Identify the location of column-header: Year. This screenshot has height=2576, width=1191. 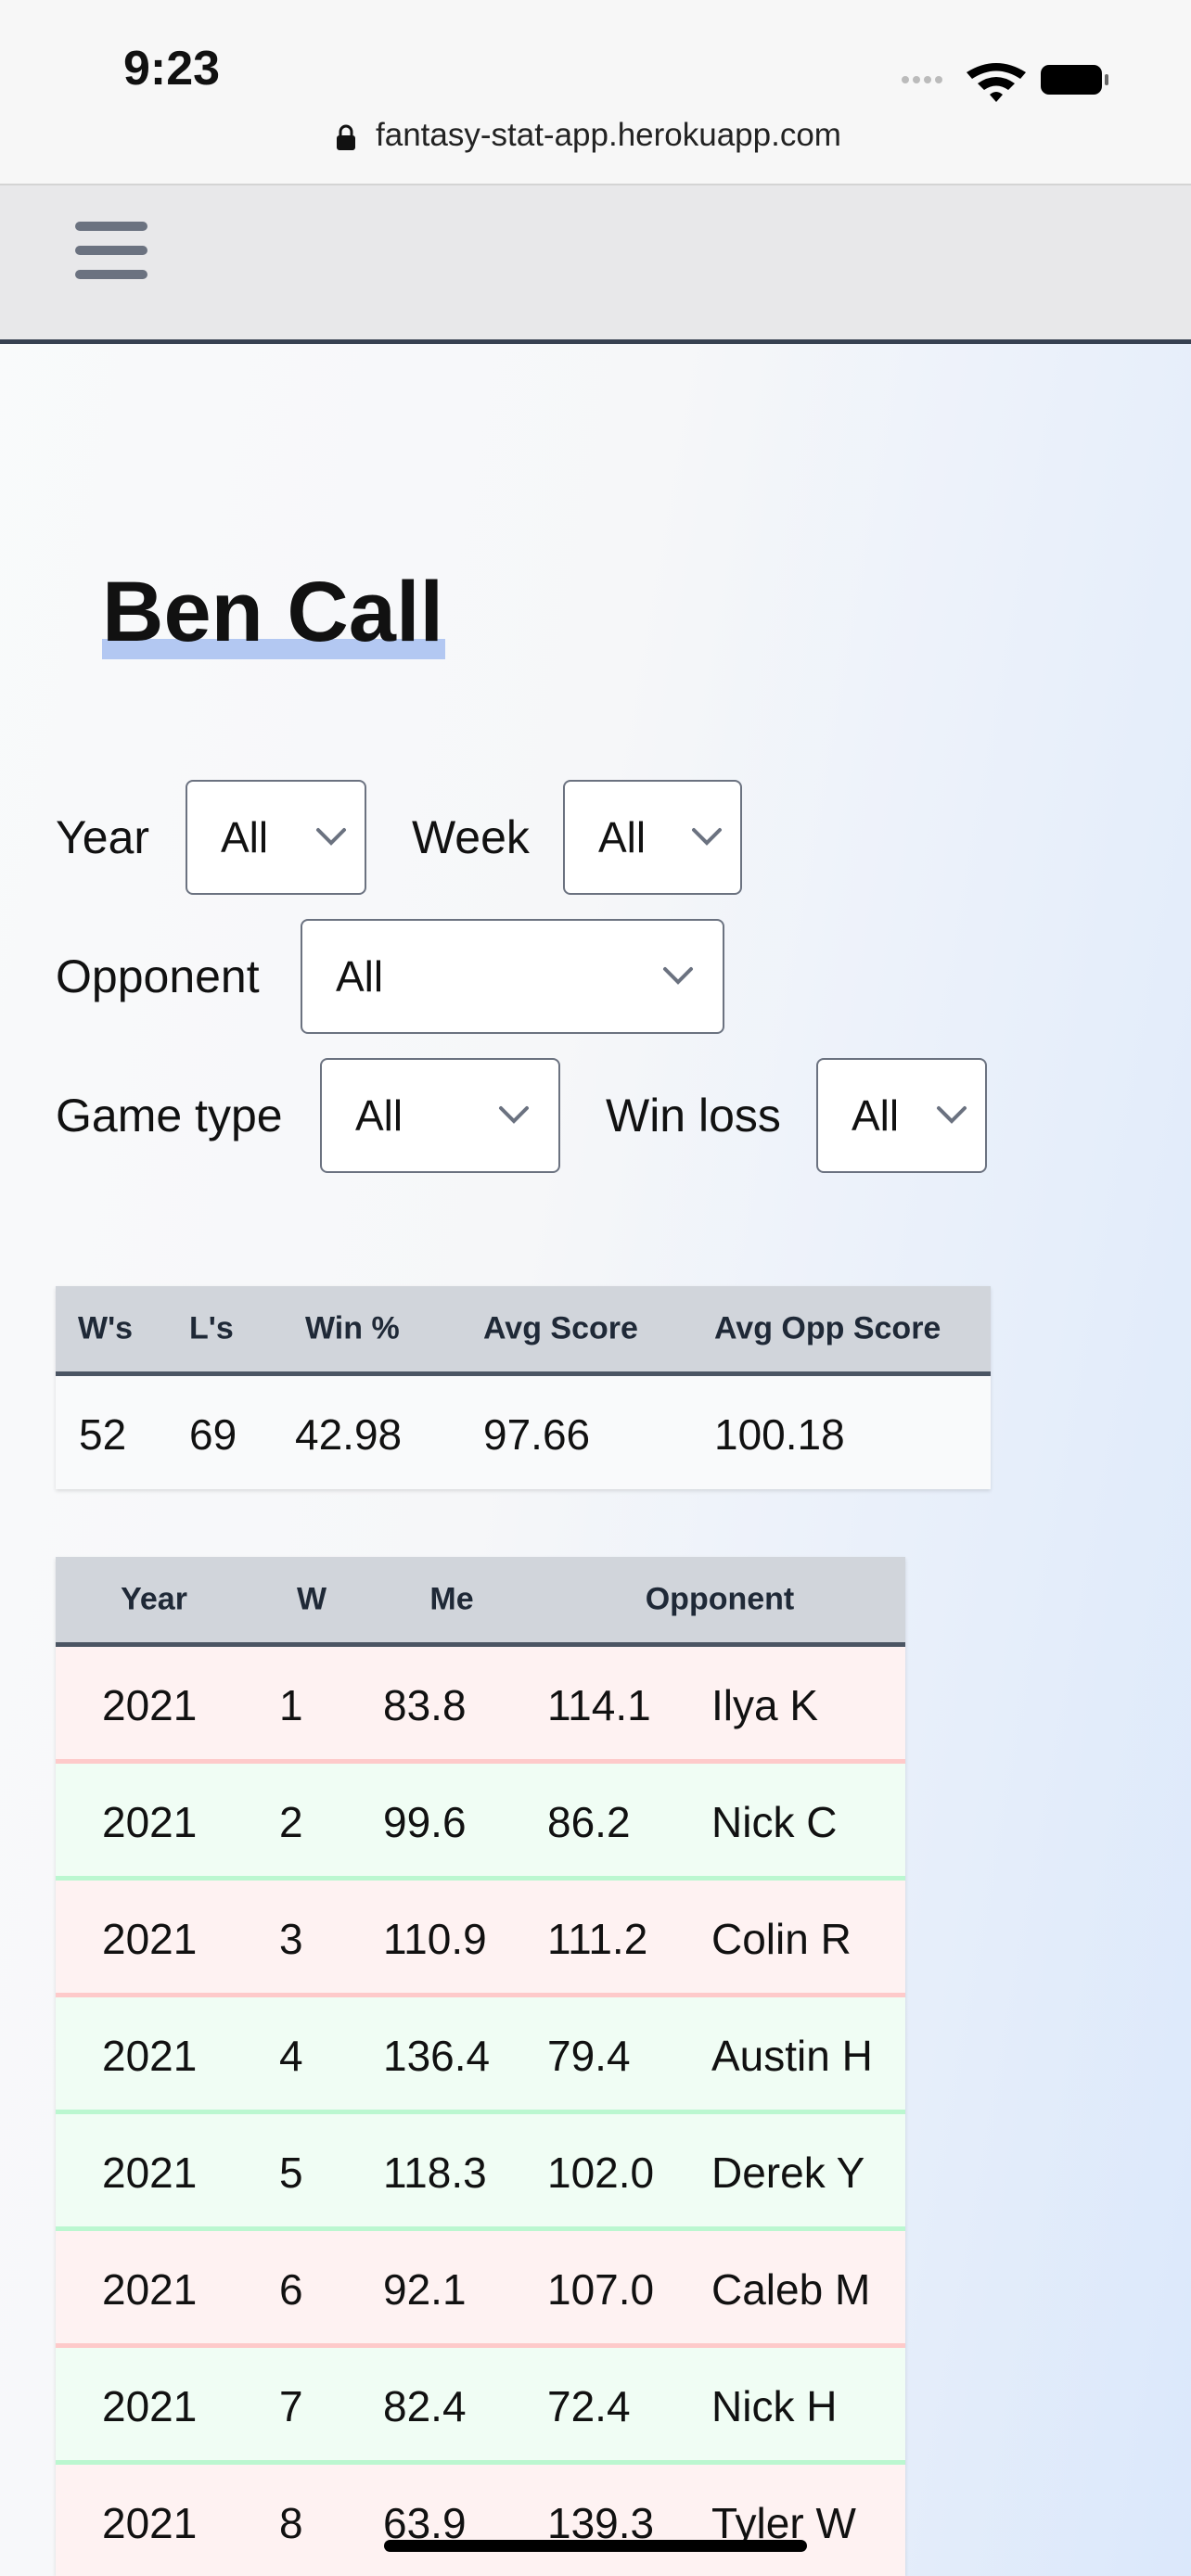
(154, 1599).